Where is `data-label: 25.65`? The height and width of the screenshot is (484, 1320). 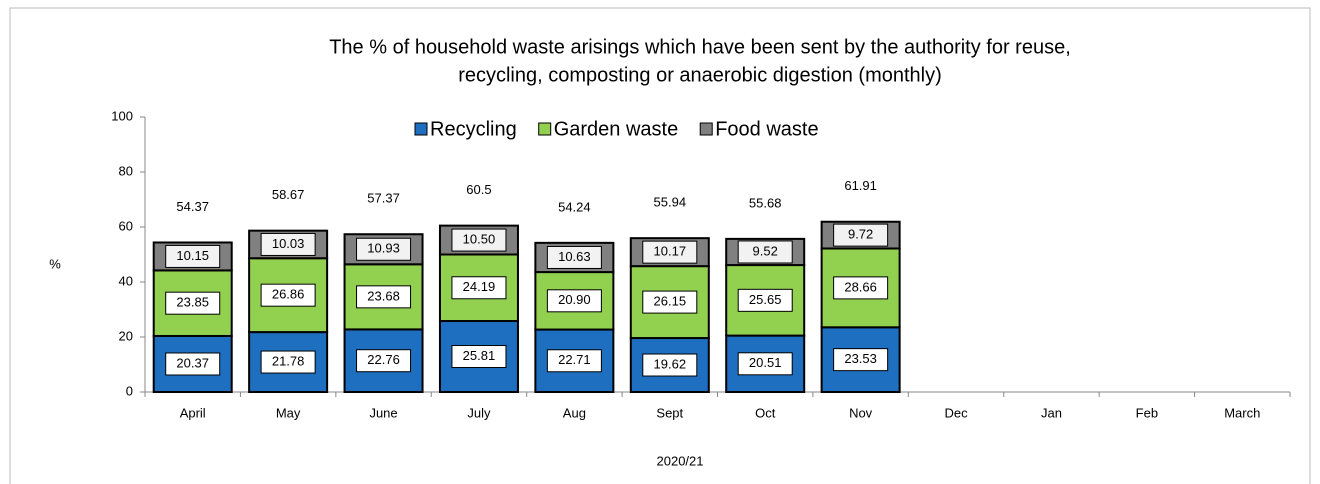
data-label: 25.65 is located at coordinates (765, 299).